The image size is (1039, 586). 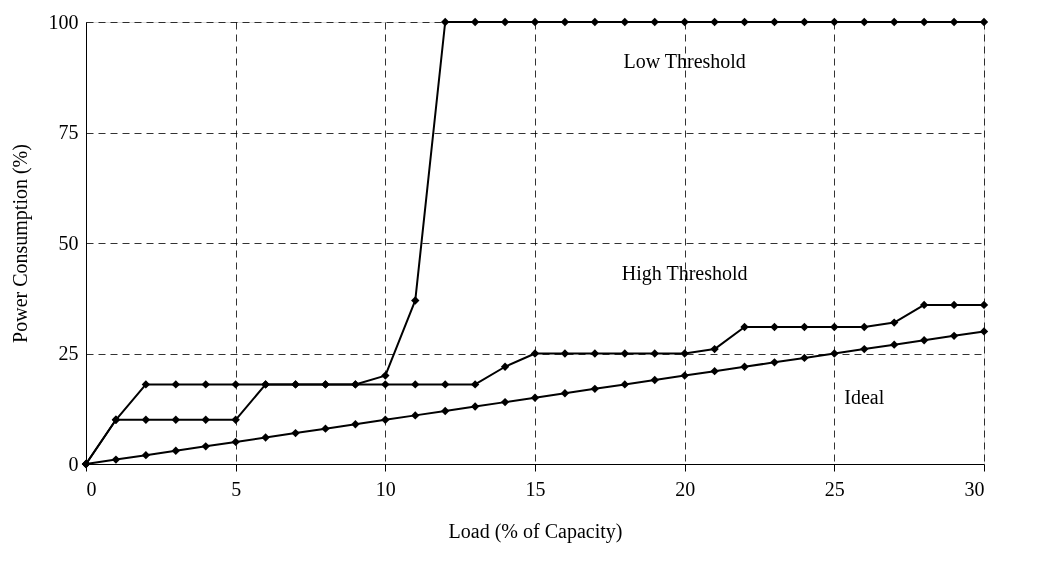 What do you see at coordinates (68, 132) in the screenshot?
I see `y-tick-label: 75` at bounding box center [68, 132].